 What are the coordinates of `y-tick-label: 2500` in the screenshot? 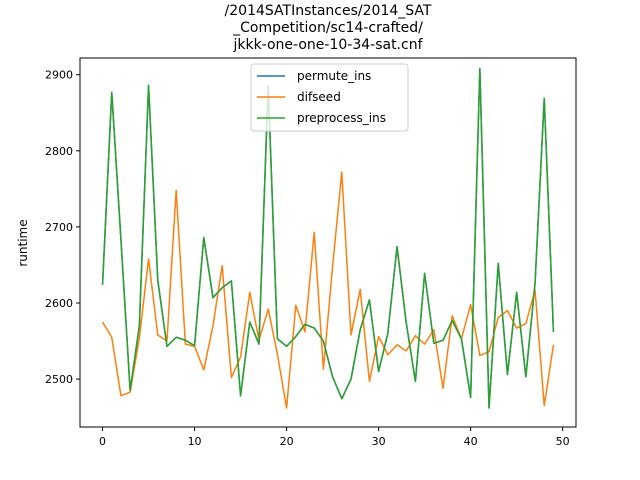 It's located at (59, 379).